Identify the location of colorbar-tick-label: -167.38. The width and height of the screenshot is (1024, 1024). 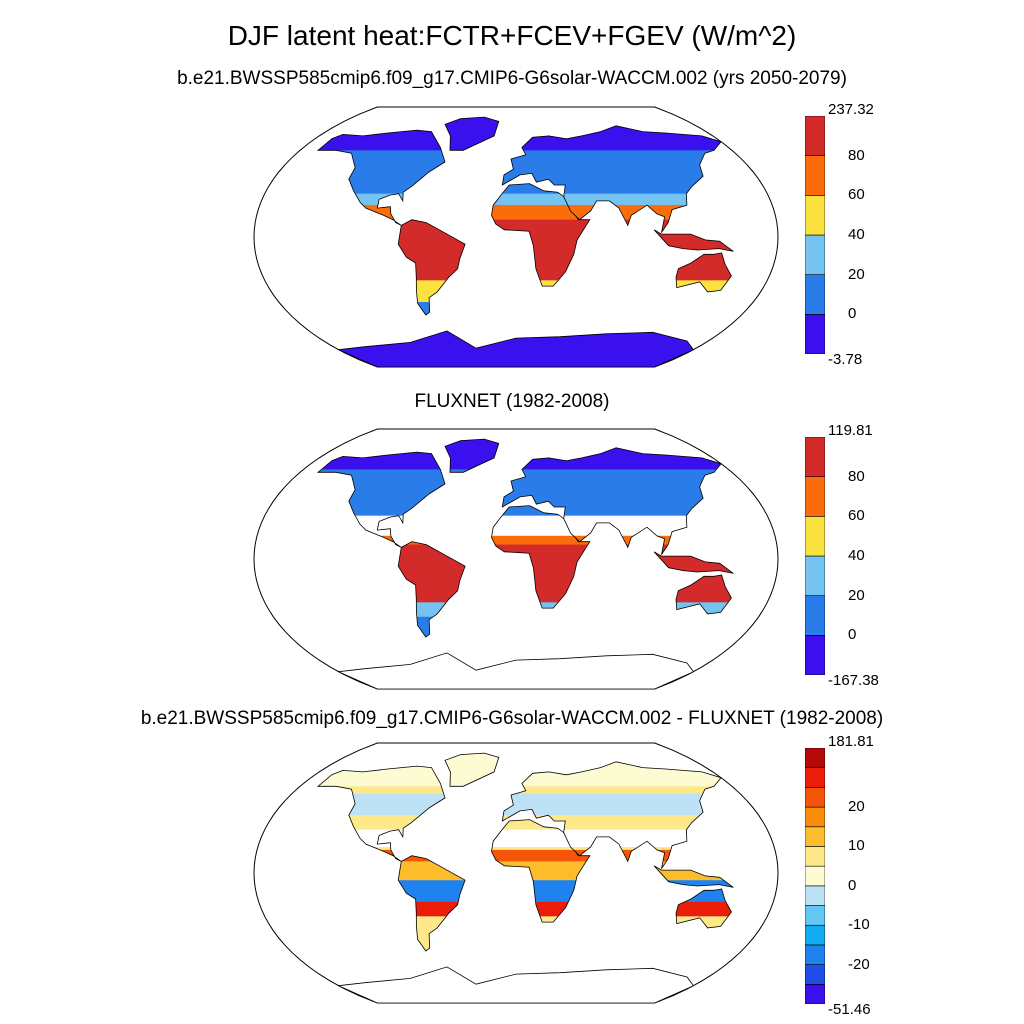
(853, 680).